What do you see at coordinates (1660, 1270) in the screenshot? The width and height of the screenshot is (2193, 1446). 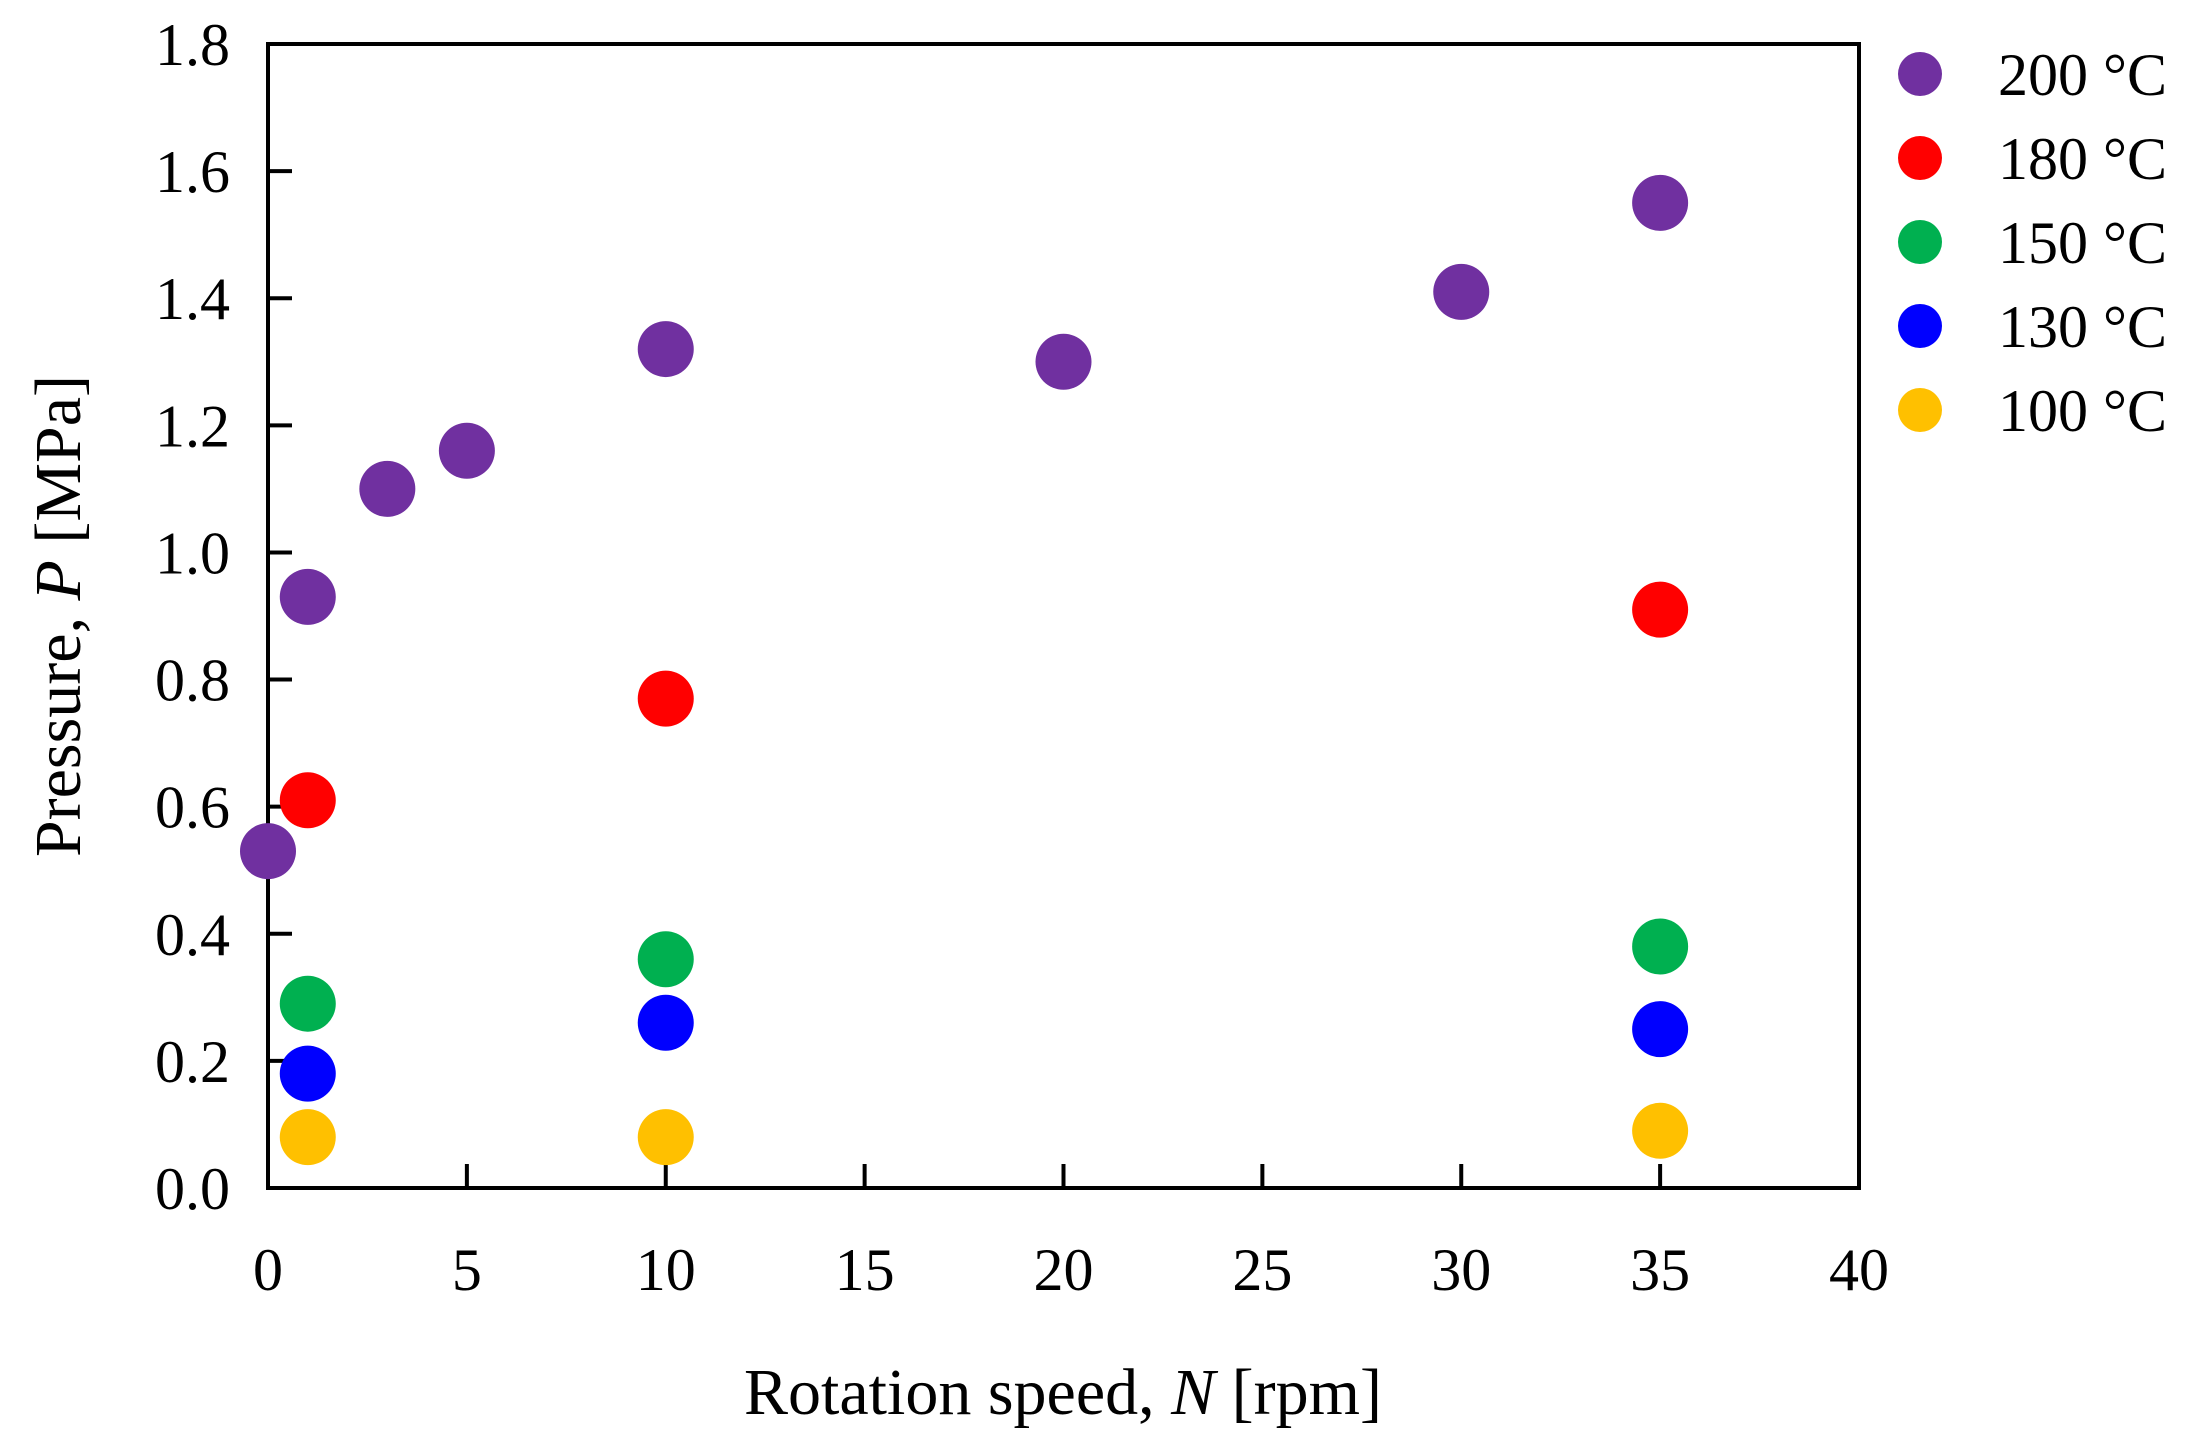 I see `x-tick-label: 35` at bounding box center [1660, 1270].